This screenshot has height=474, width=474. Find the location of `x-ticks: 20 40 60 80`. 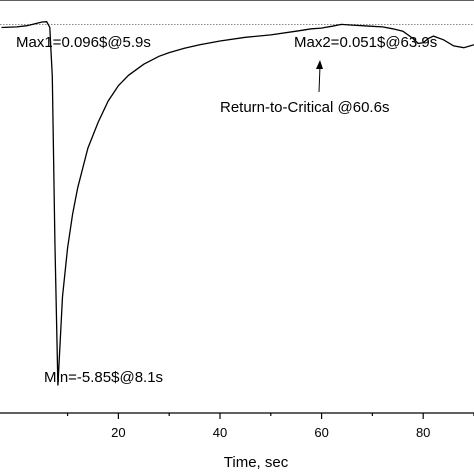

x-ticks: 20 40 60 80 is located at coordinates (270, 426).